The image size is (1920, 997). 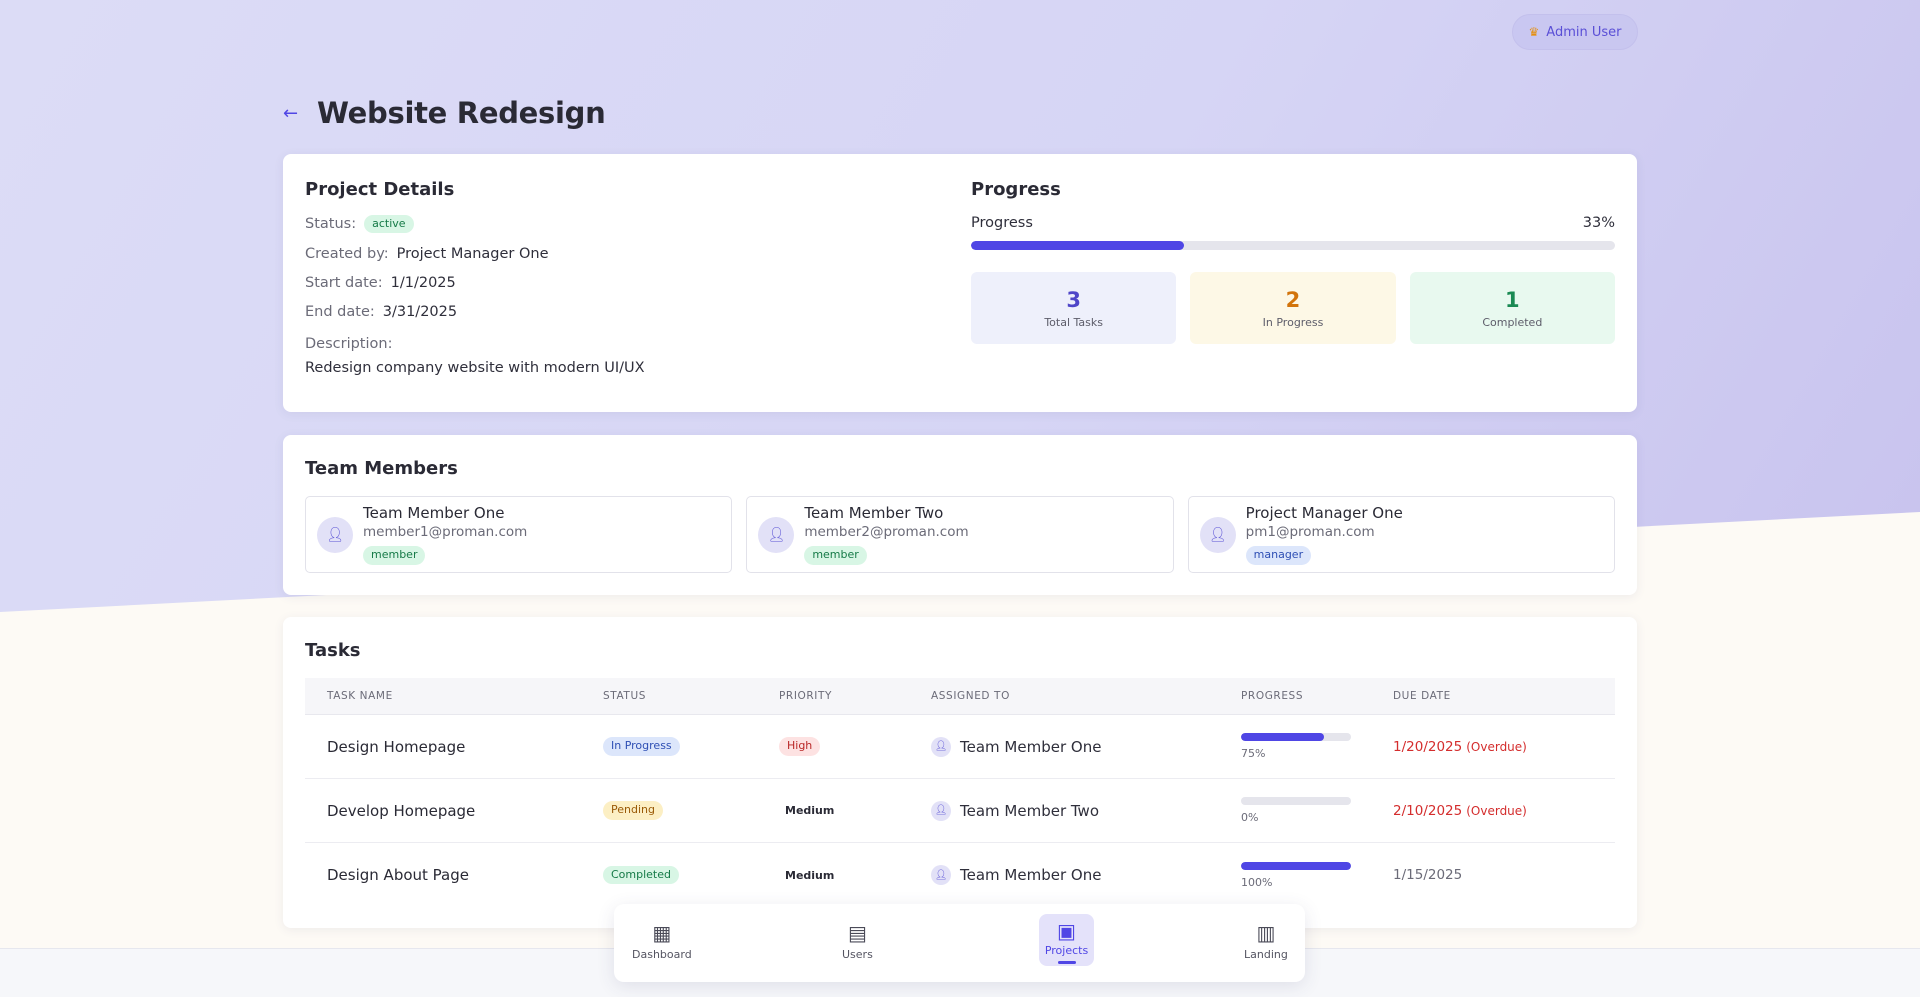 What do you see at coordinates (1066, 962) in the screenshot?
I see `active-indicator` at bounding box center [1066, 962].